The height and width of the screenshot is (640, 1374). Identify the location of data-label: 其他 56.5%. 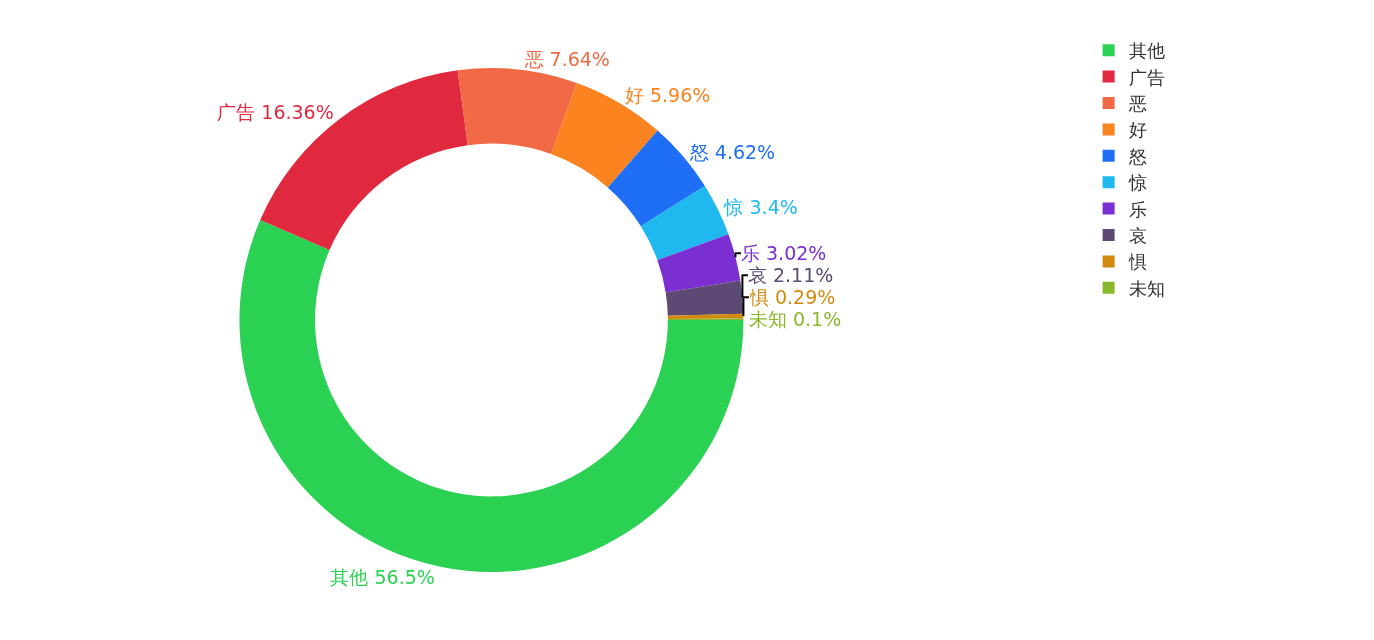
(382, 577).